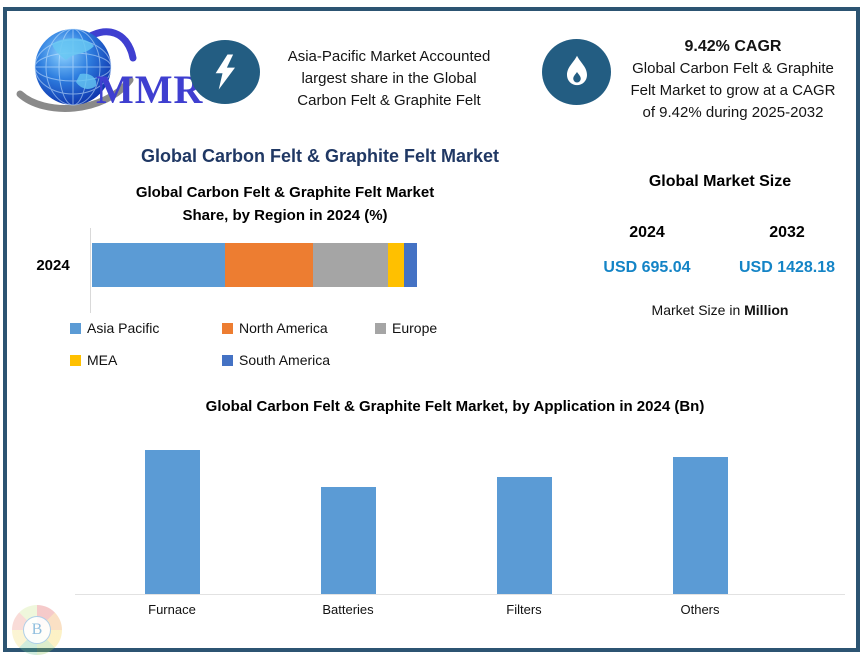 Image resolution: width=867 pixels, height=659 pixels. I want to click on market-size-value-2032: USD 1428.18, so click(787, 267).